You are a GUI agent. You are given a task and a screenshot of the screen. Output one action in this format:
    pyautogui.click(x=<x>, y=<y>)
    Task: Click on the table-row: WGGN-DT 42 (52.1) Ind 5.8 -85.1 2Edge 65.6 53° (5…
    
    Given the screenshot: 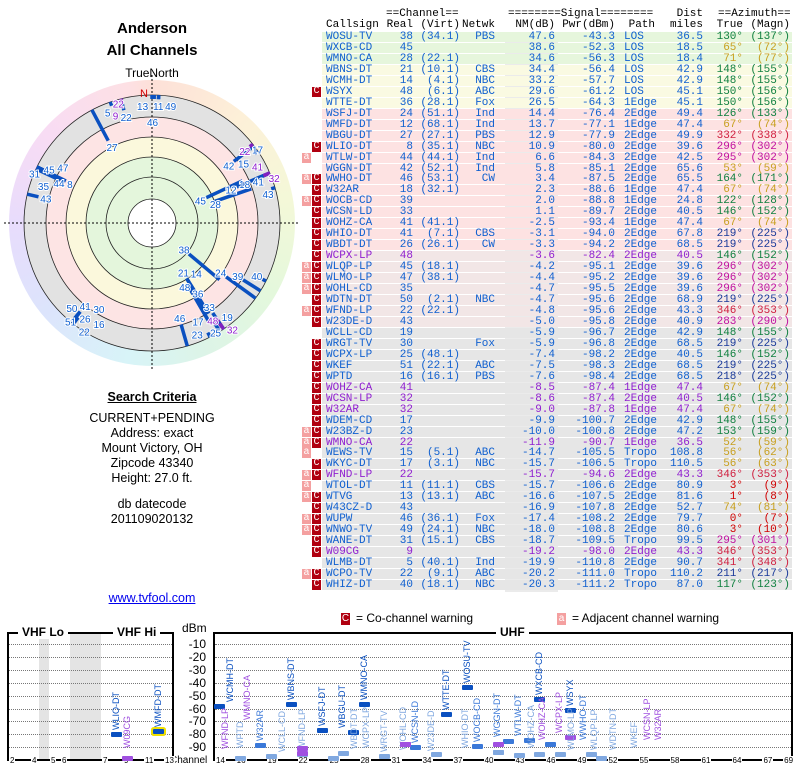 What is the action you would take?
    pyautogui.click(x=557, y=168)
    